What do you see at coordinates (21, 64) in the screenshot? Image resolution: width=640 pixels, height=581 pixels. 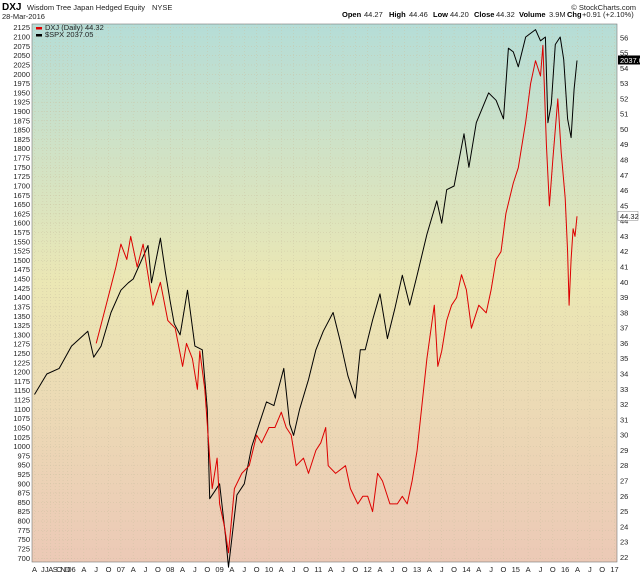 I see `left-tick-label: 2025` at bounding box center [21, 64].